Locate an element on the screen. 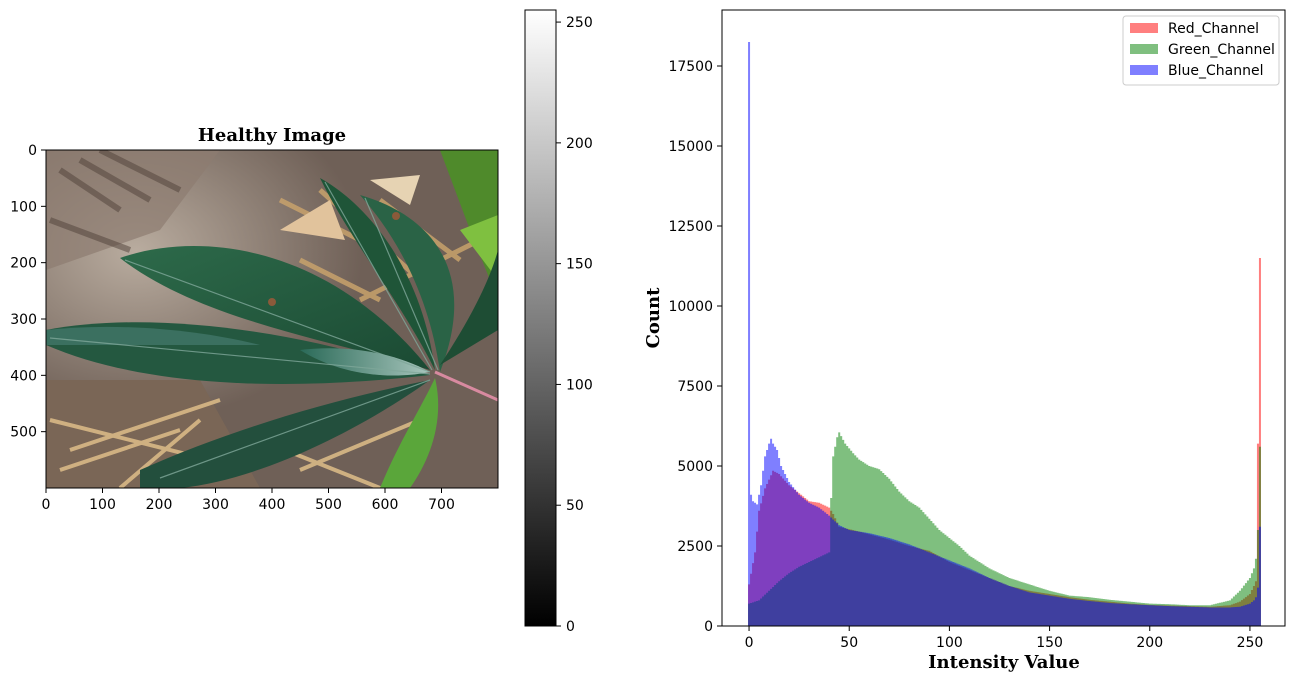 The image size is (1296, 682). histogram-x-axis: 0 50 100 150 200 250 is located at coordinates (1004, 638).